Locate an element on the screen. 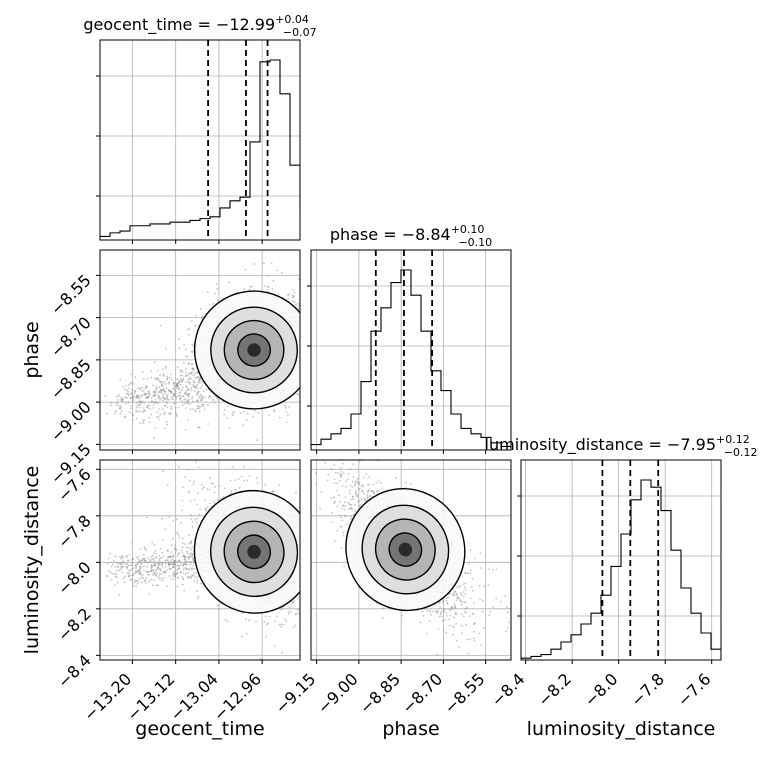 This screenshot has width=760, height=760. histogram-steps is located at coordinates (621, 569).